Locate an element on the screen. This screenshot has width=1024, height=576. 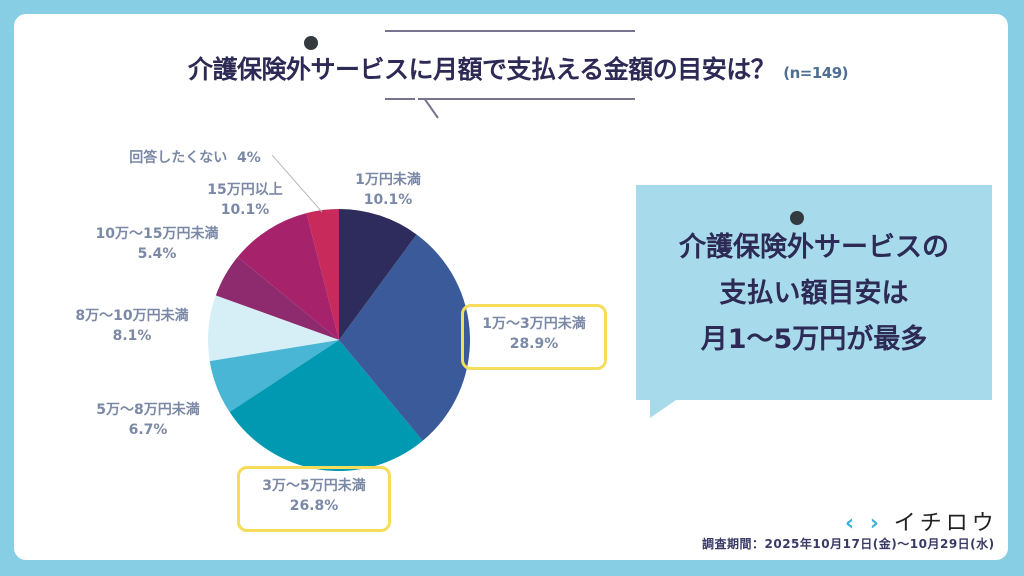
slice-label: 5万〜8万円未満 6.7% is located at coordinates (148, 420).